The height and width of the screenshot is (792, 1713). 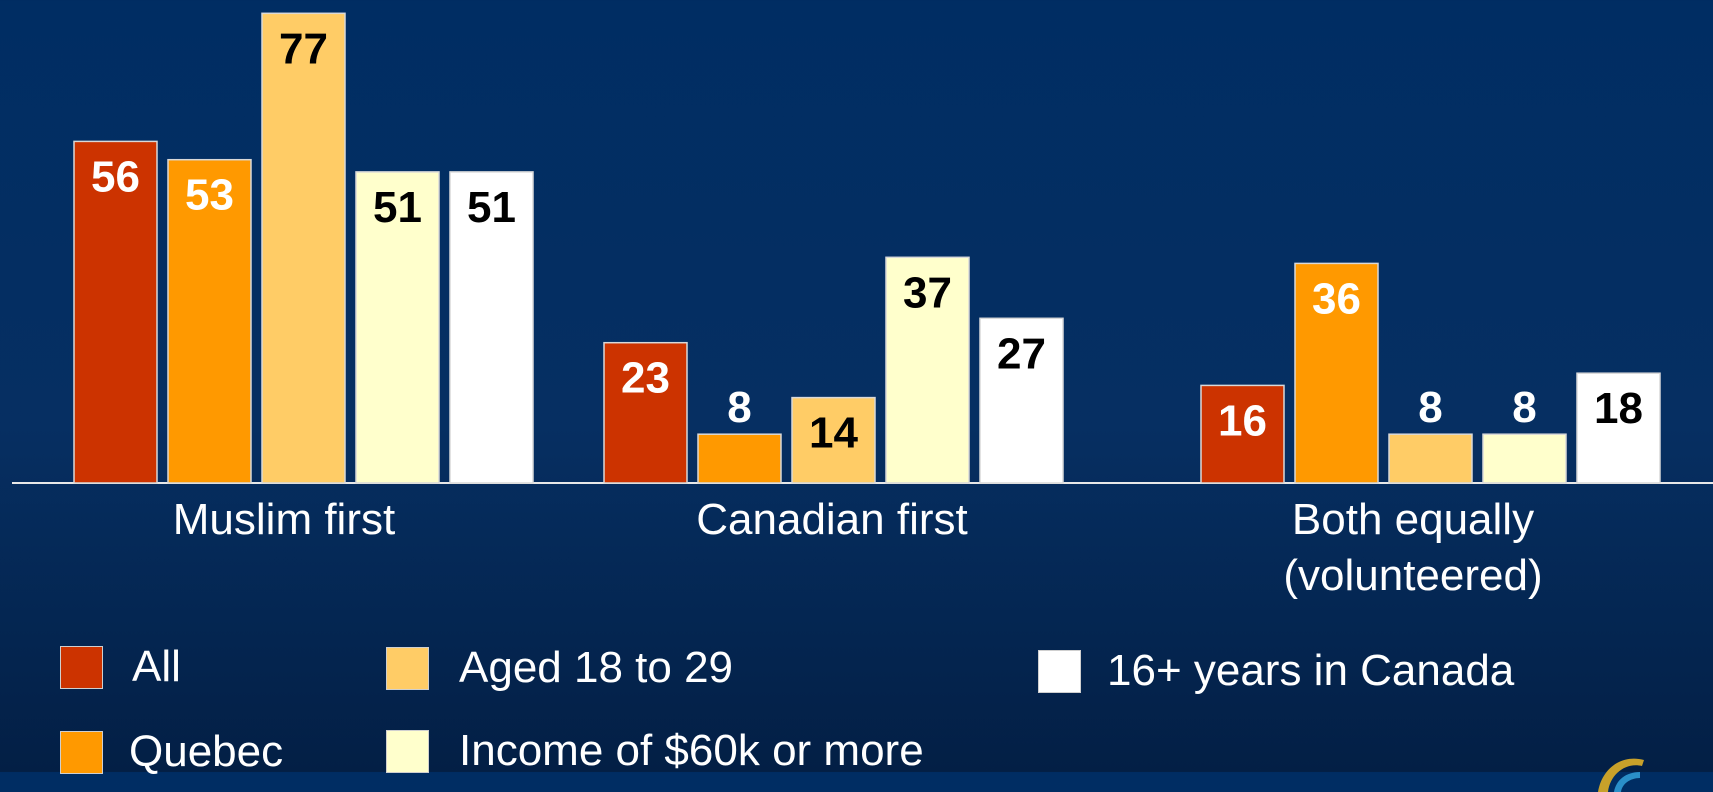 I want to click on legend-swatch-quebec, so click(x=81, y=752).